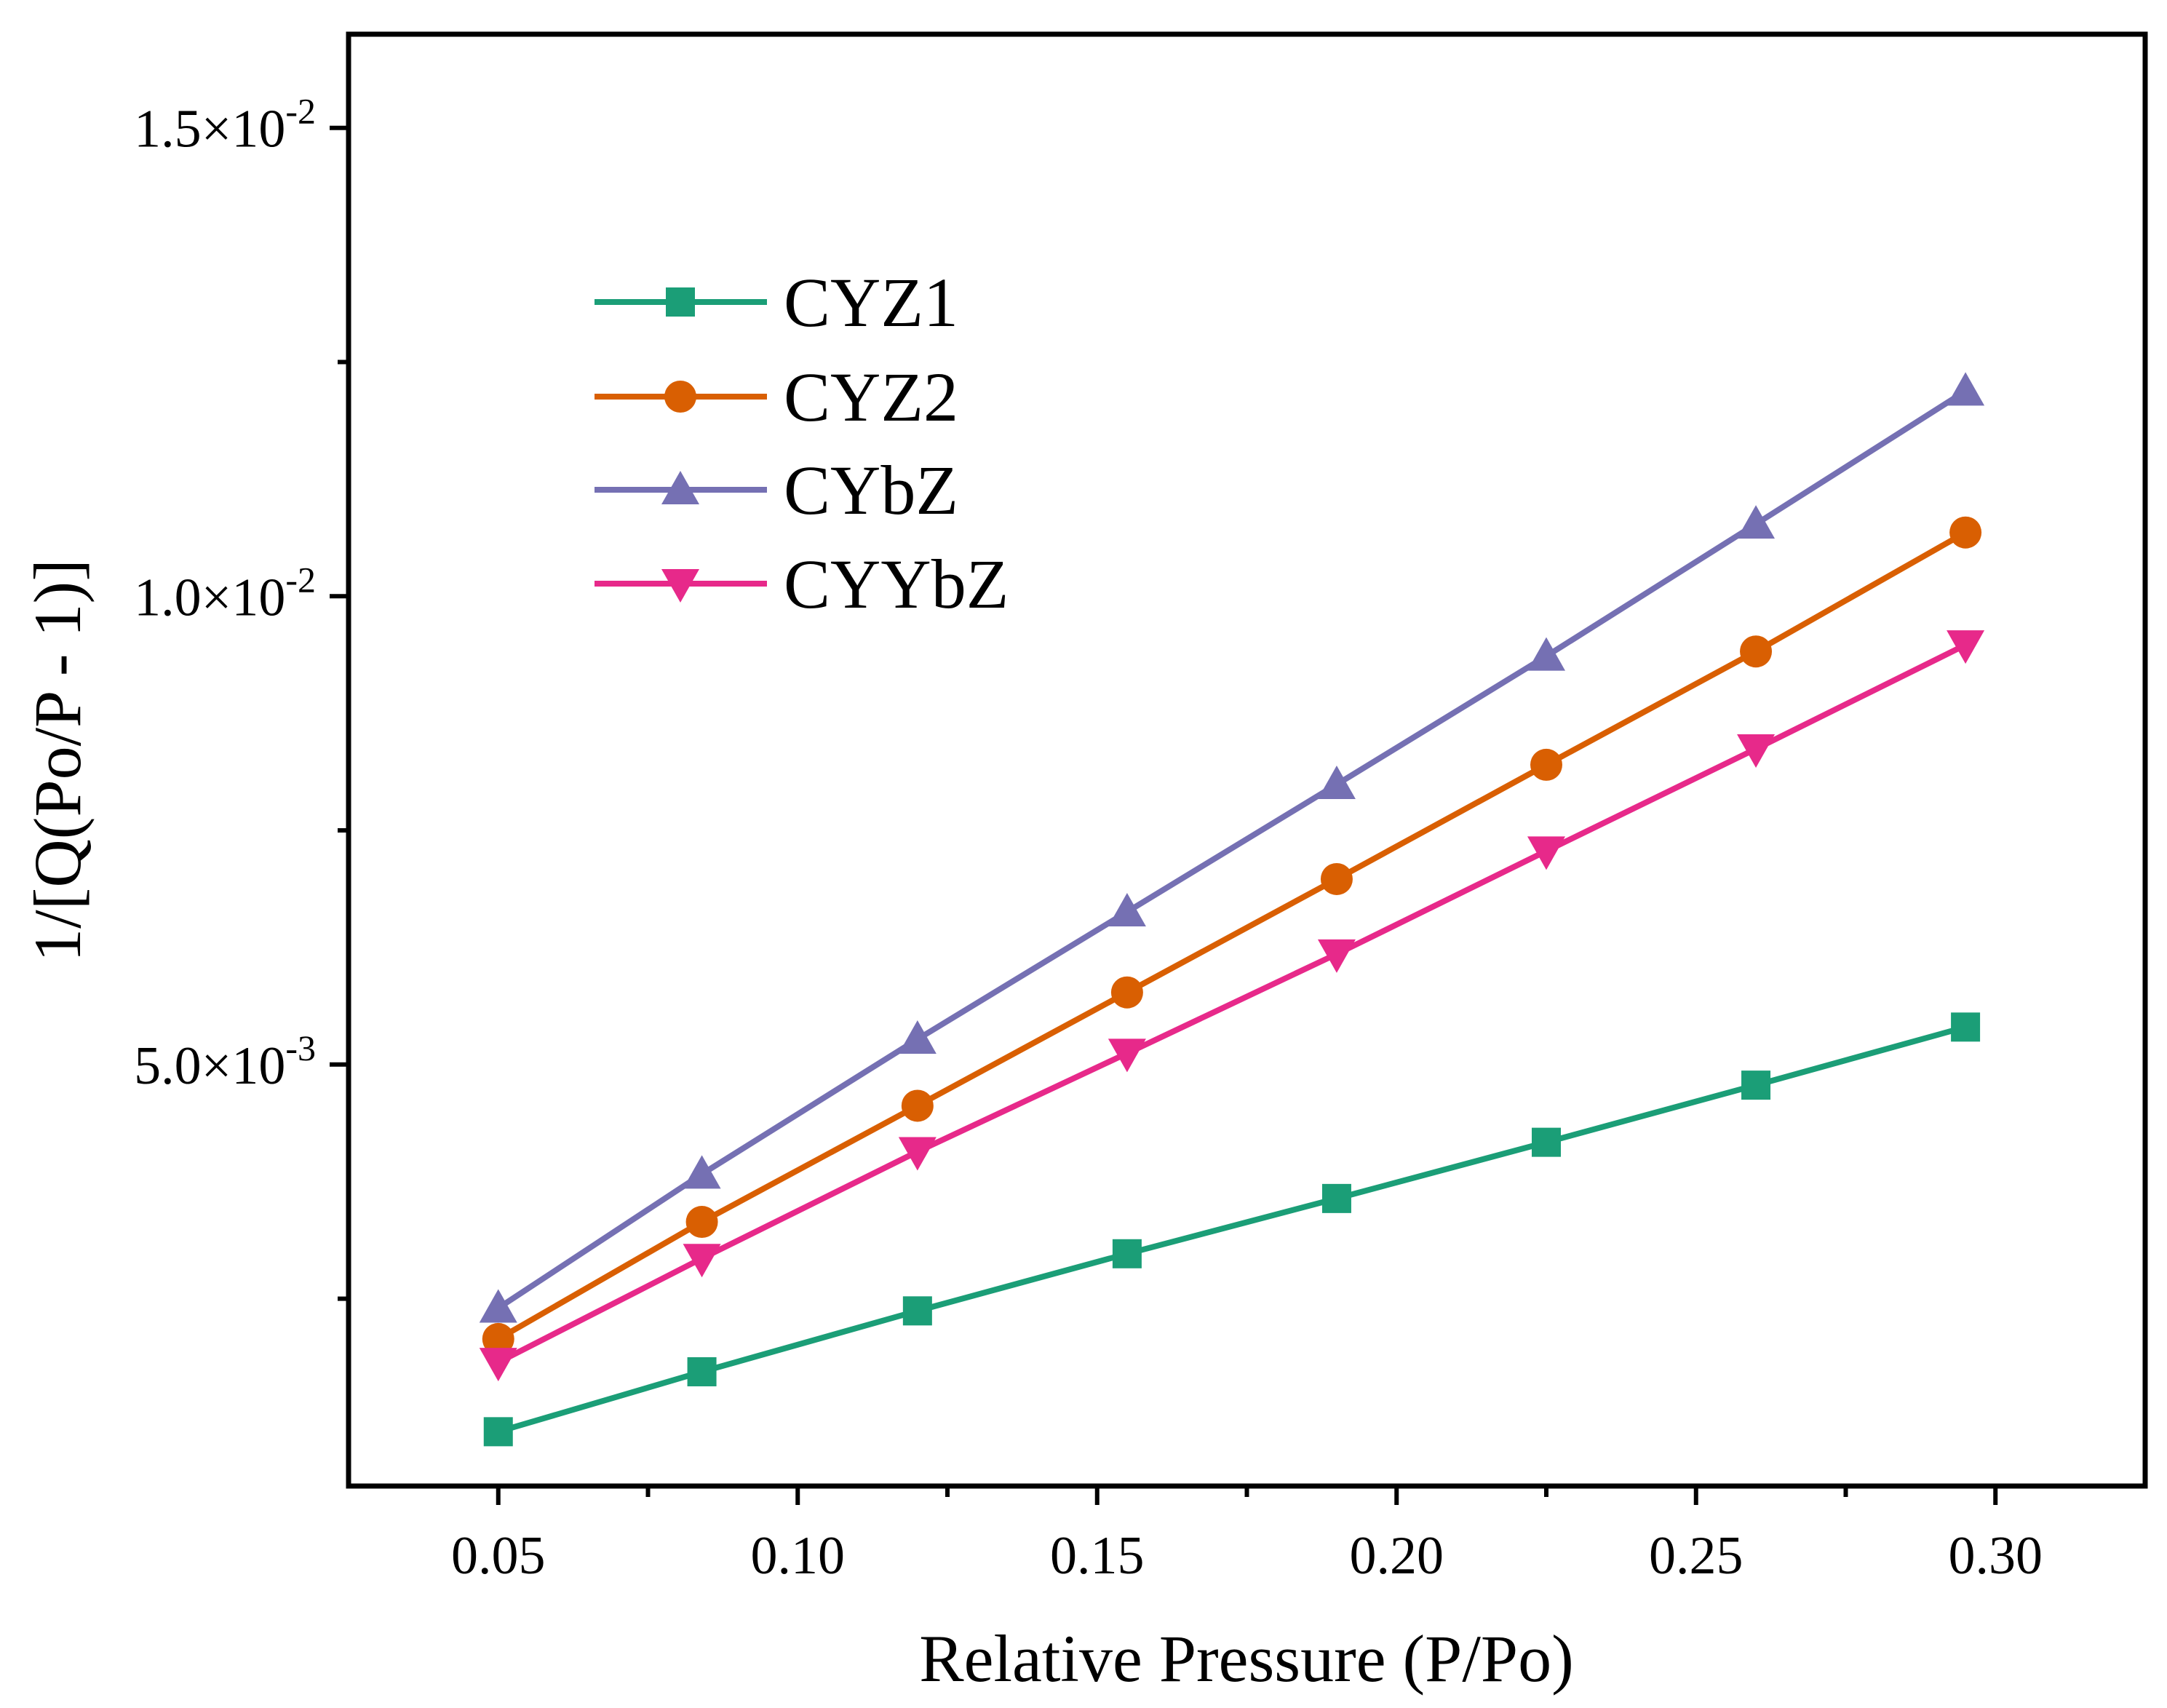 Image resolution: width=2167 pixels, height=1708 pixels. What do you see at coordinates (225, 1062) in the screenshot?
I see `y-tick-label: 5.0×10⁻³` at bounding box center [225, 1062].